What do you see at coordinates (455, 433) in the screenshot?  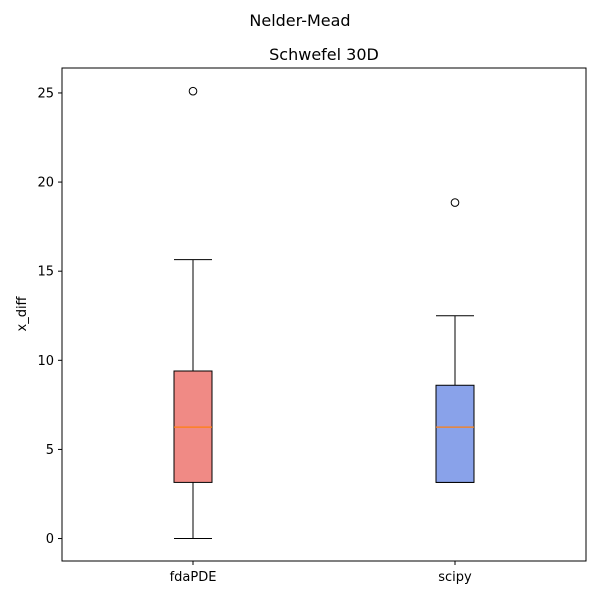 I see `iqr-box` at bounding box center [455, 433].